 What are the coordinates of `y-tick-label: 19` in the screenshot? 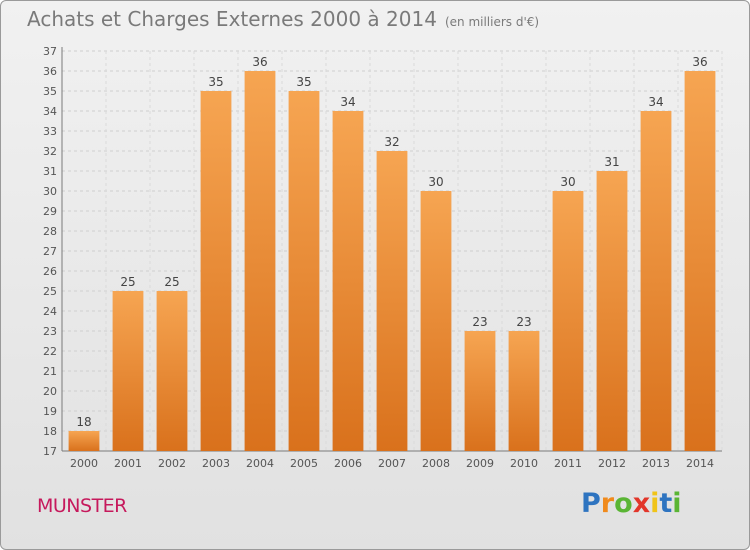 It's located at (50, 411).